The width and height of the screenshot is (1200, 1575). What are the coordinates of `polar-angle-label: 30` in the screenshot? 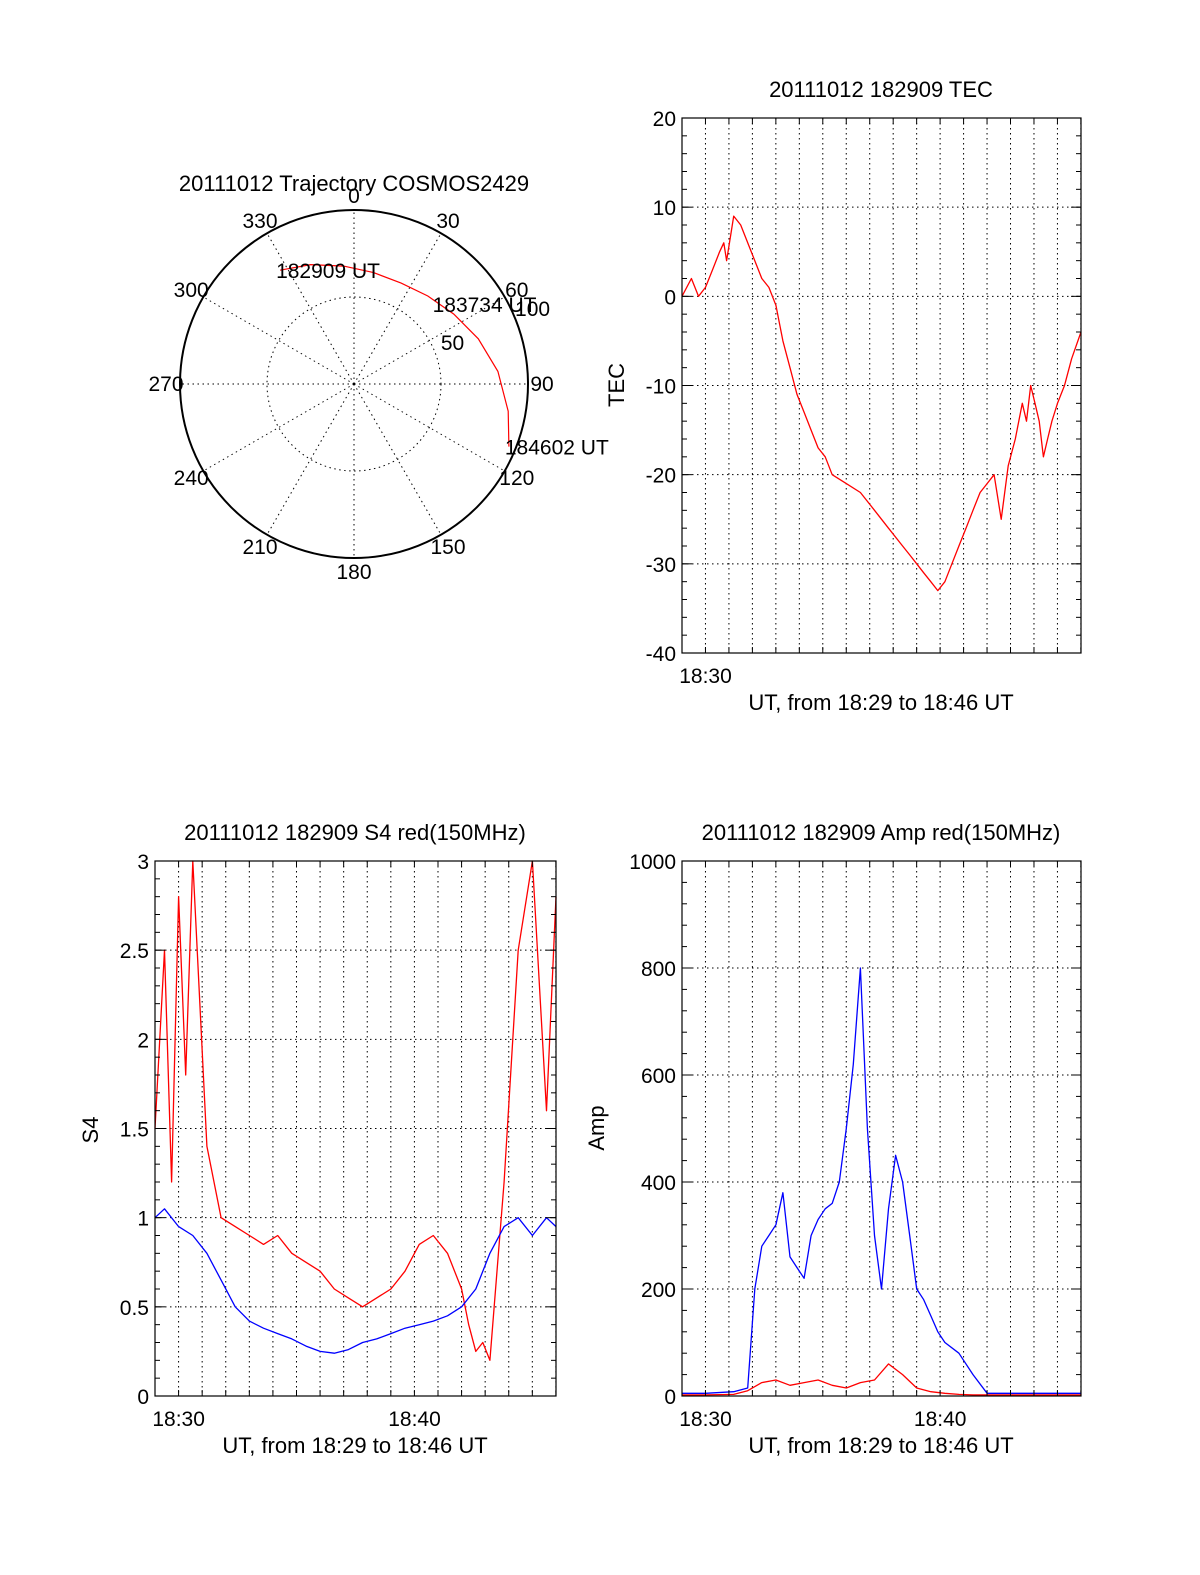 It's located at (447, 221).